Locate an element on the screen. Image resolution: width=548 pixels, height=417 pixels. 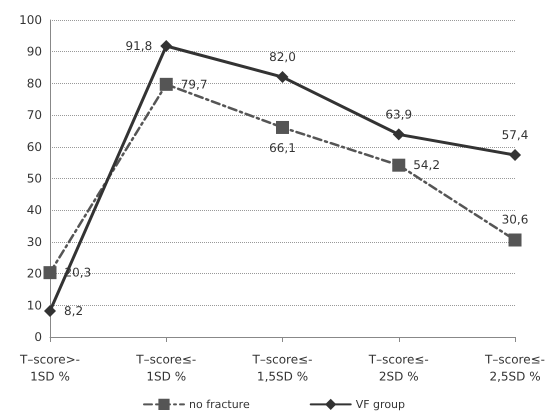
y-tick-label: 0 is located at coordinates (38, 337).